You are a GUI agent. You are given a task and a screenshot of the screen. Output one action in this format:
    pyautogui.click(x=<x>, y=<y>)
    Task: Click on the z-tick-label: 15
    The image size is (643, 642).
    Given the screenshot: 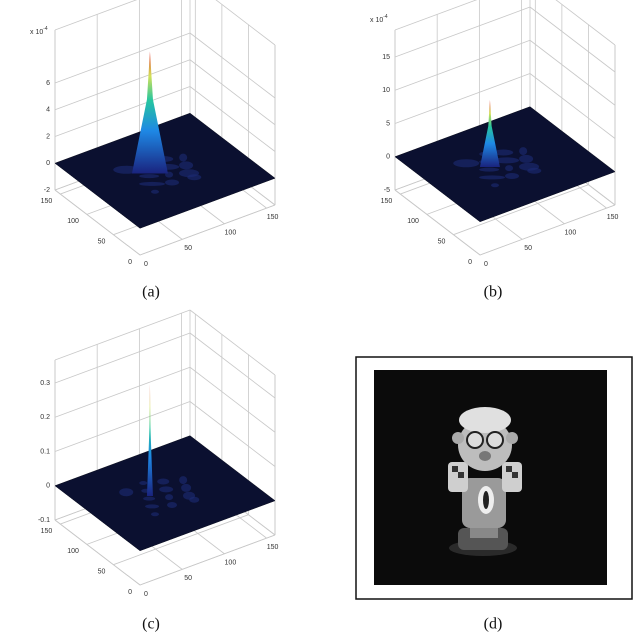 What is the action you would take?
    pyautogui.click(x=386, y=57)
    